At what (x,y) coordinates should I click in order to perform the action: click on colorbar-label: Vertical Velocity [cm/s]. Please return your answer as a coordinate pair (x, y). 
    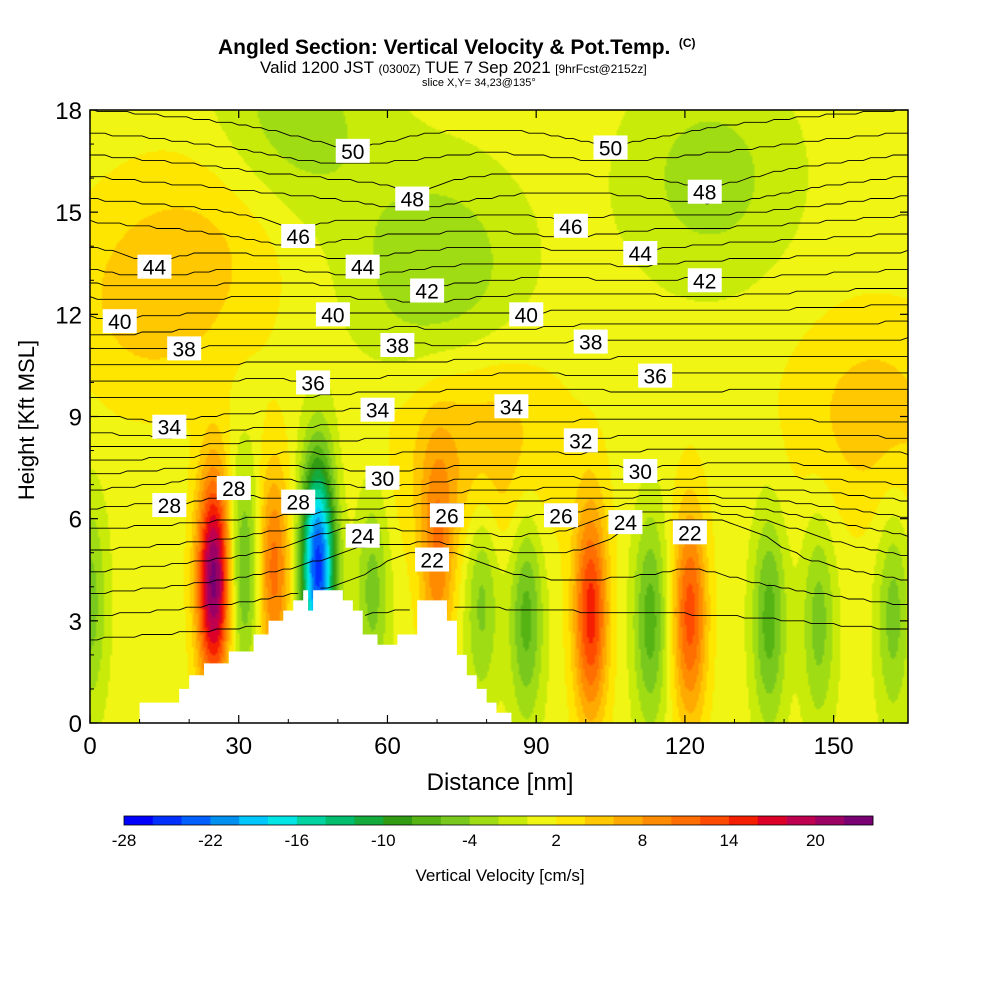
    Looking at the image, I should click on (499, 875).